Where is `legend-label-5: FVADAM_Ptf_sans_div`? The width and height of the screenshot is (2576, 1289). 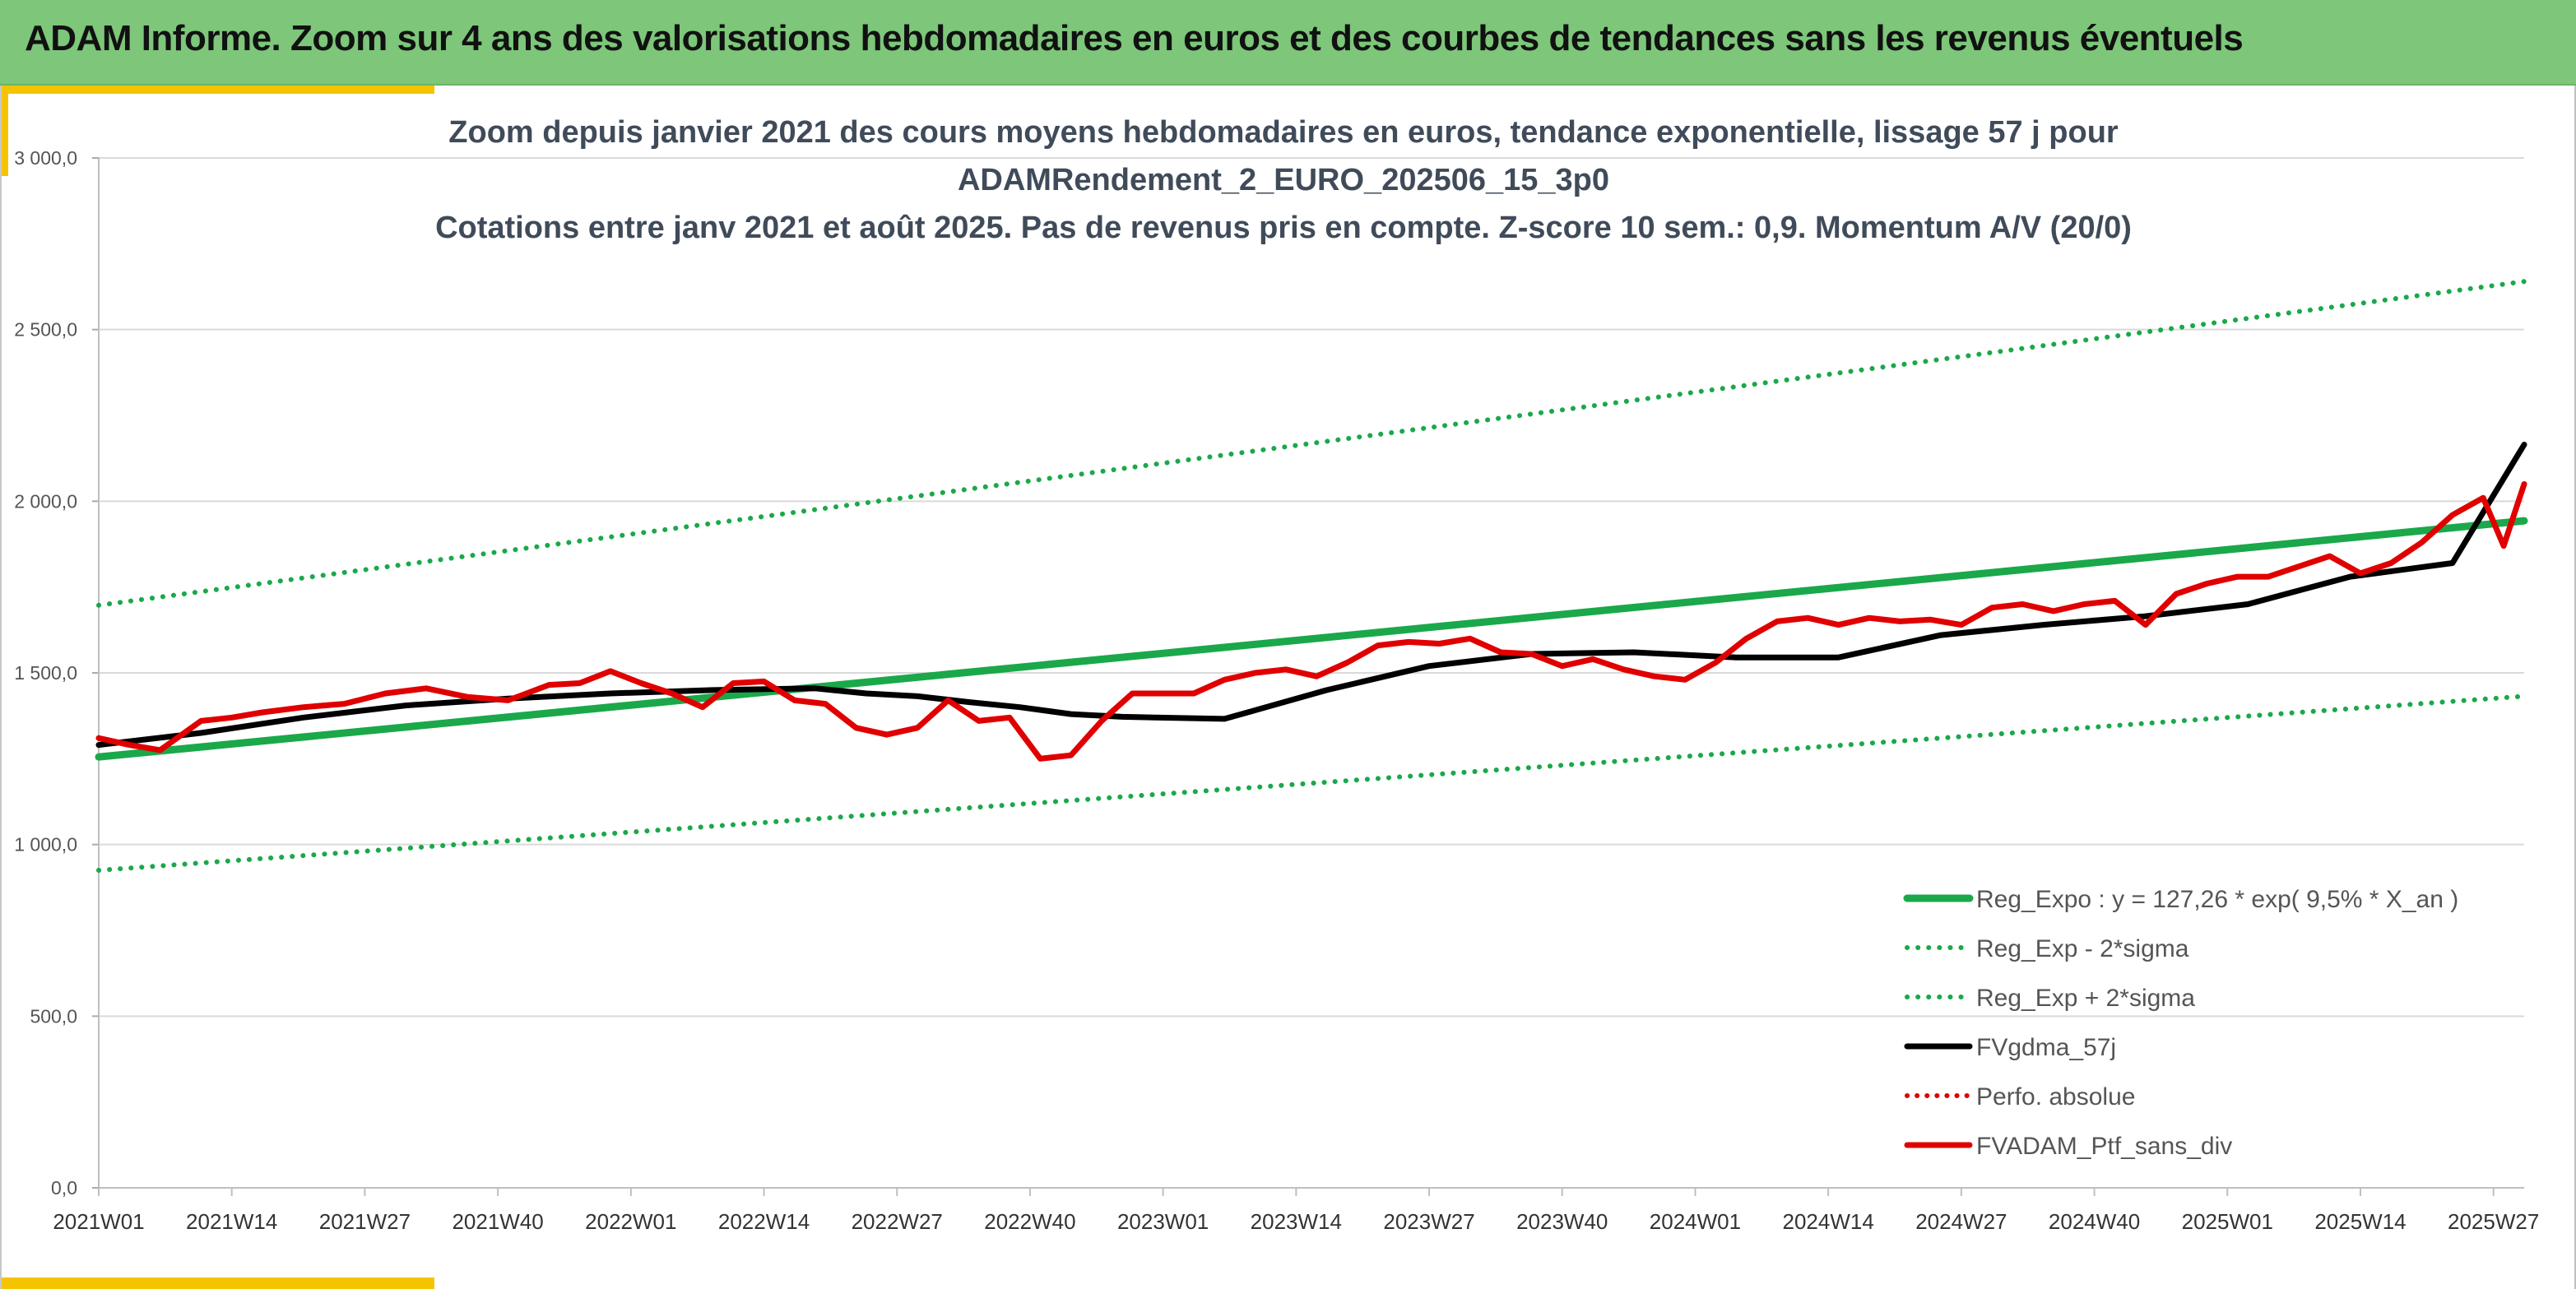 legend-label-5: FVADAM_Ptf_sans_div is located at coordinates (2104, 1146).